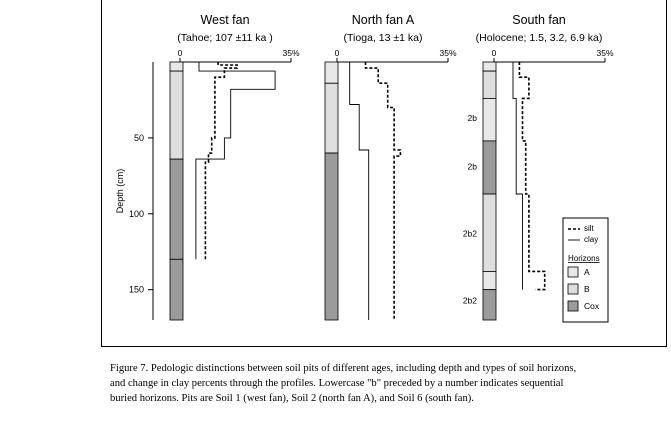 The image size is (671, 422). What do you see at coordinates (473, 167) in the screenshot?
I see `panel-2-horizon-label-1: 2b` at bounding box center [473, 167].